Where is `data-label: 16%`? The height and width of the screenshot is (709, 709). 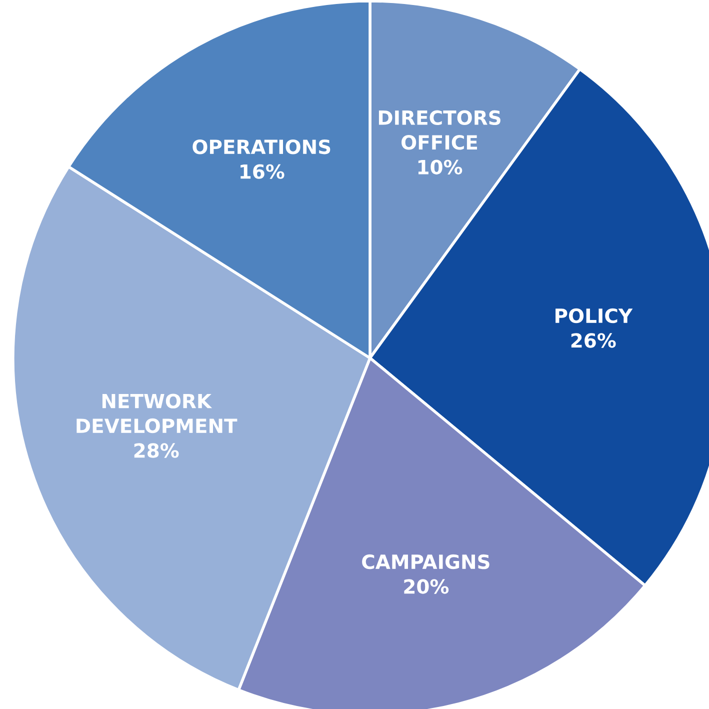 data-label: 16% is located at coordinates (262, 171).